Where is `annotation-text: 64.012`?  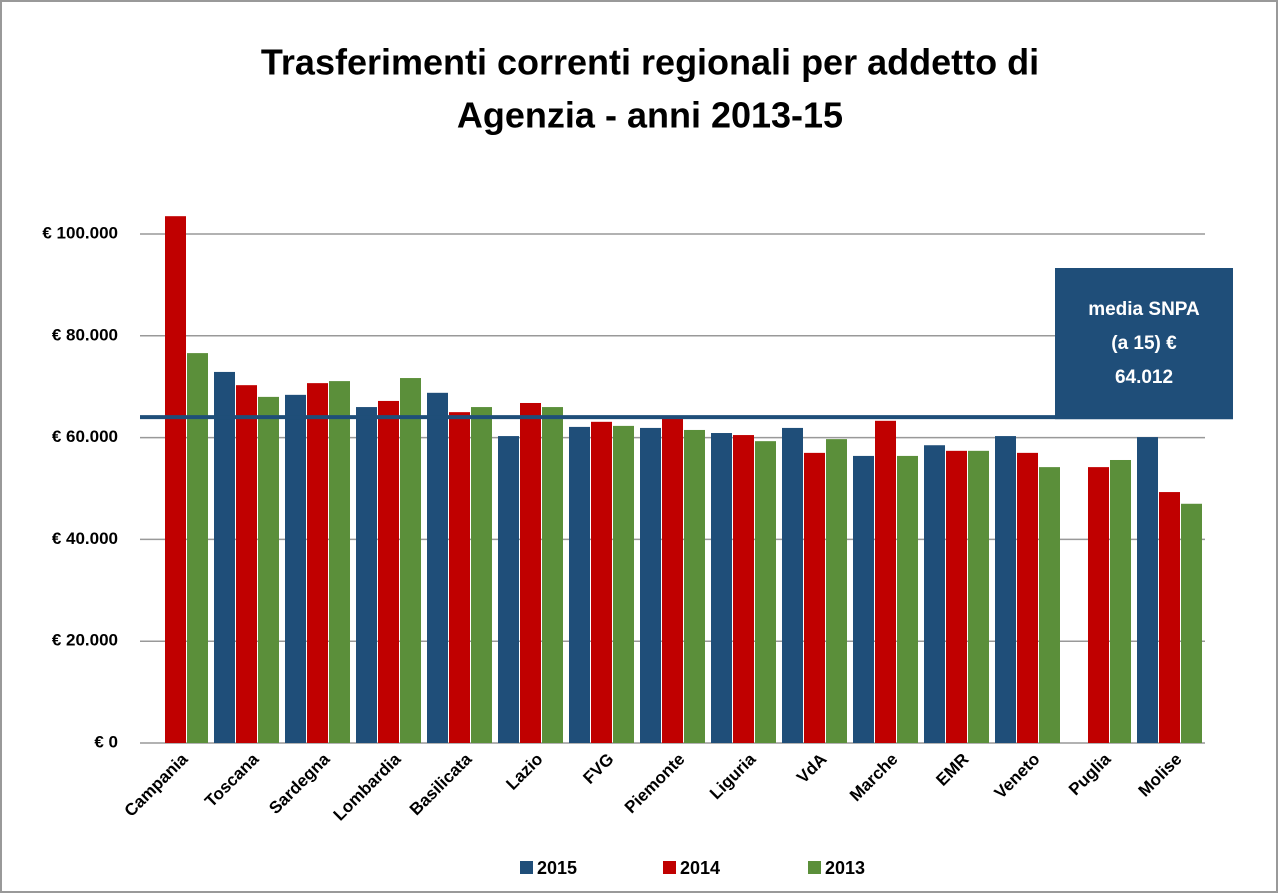
annotation-text: 64.012 is located at coordinates (1144, 377).